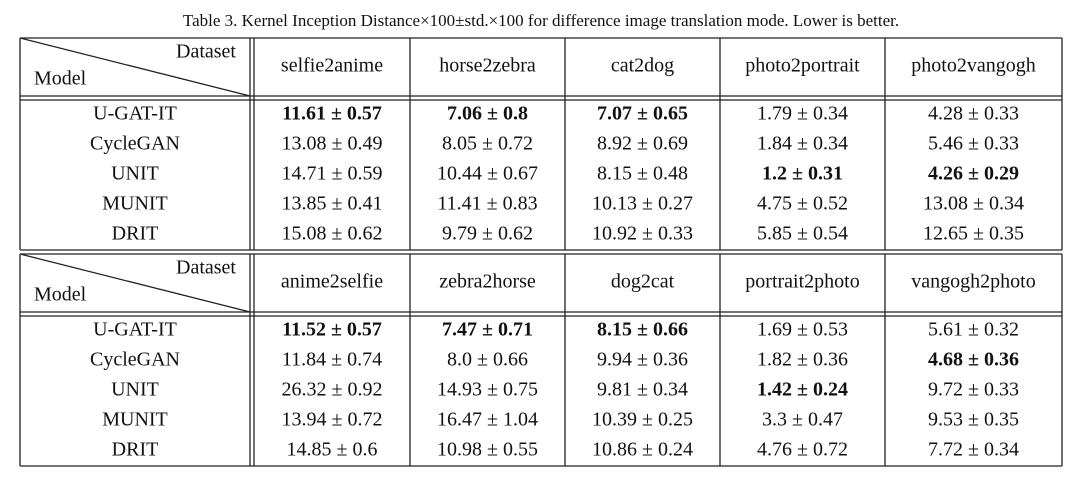 The width and height of the screenshot is (1080, 483). Describe the element at coordinates (802, 390) in the screenshot. I see `score-cell: 1.42 ± 0.24` at that location.